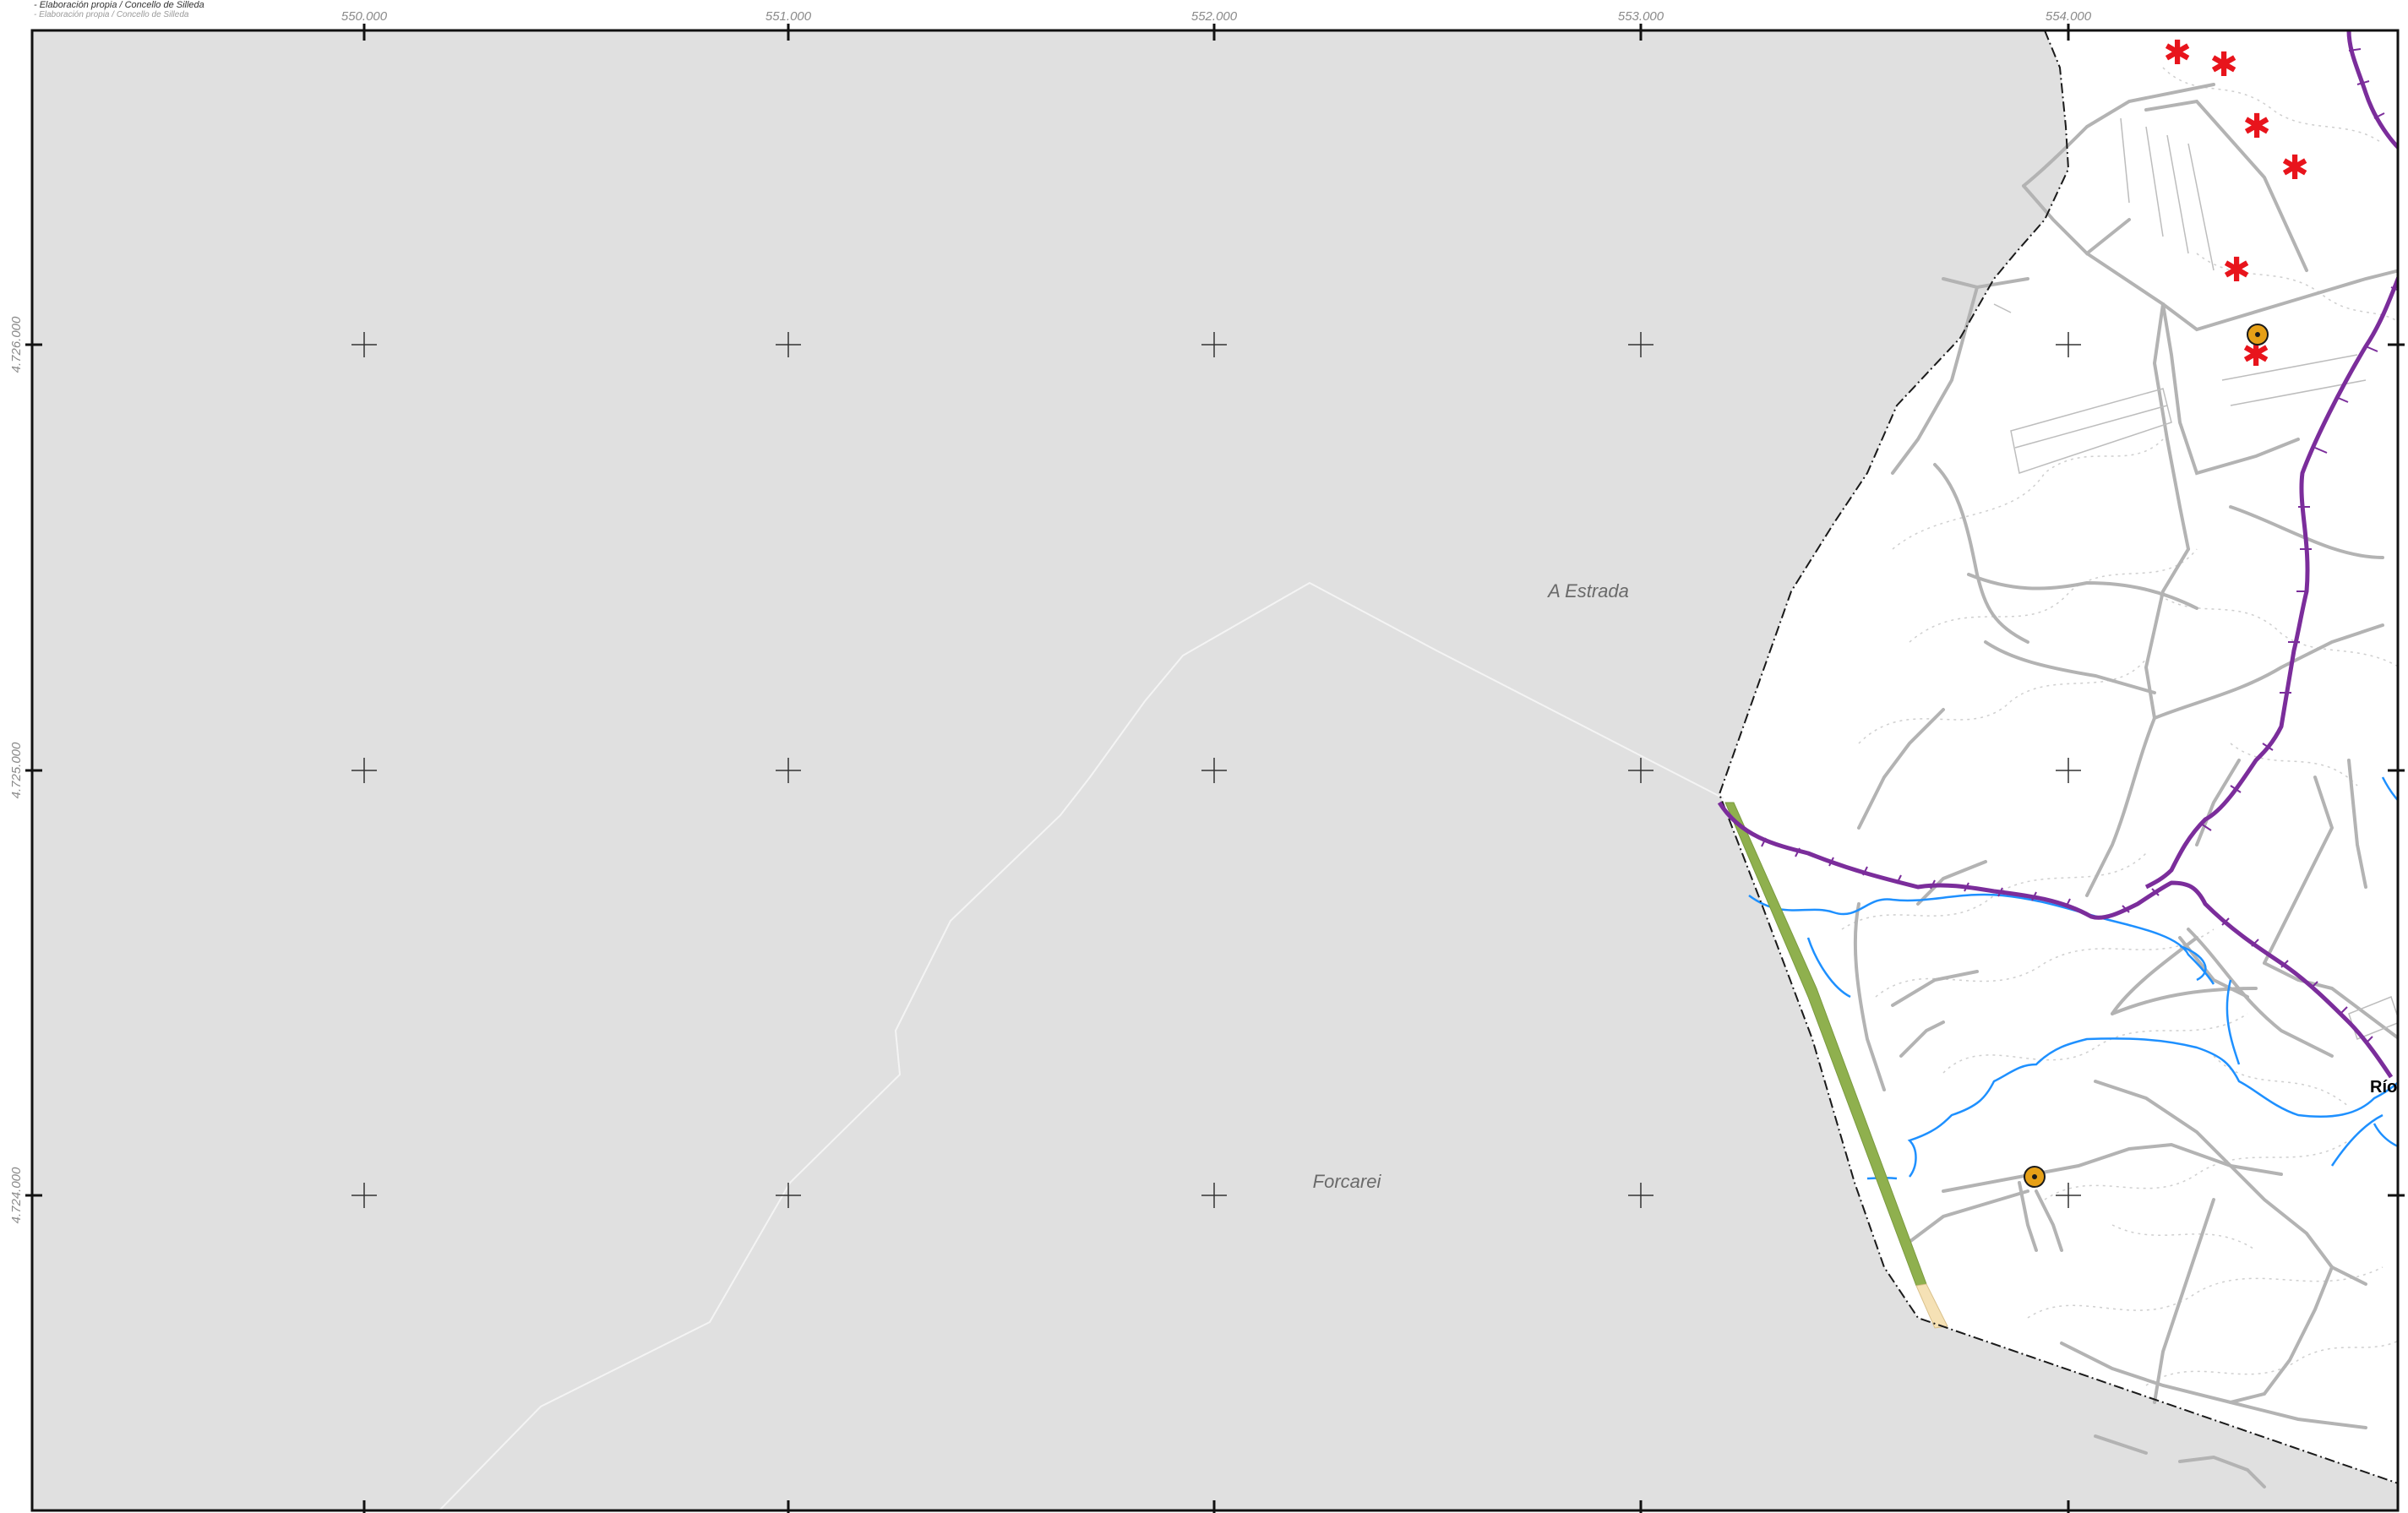  I want to click on red-marker-2: ✱, so click(2223, 65).